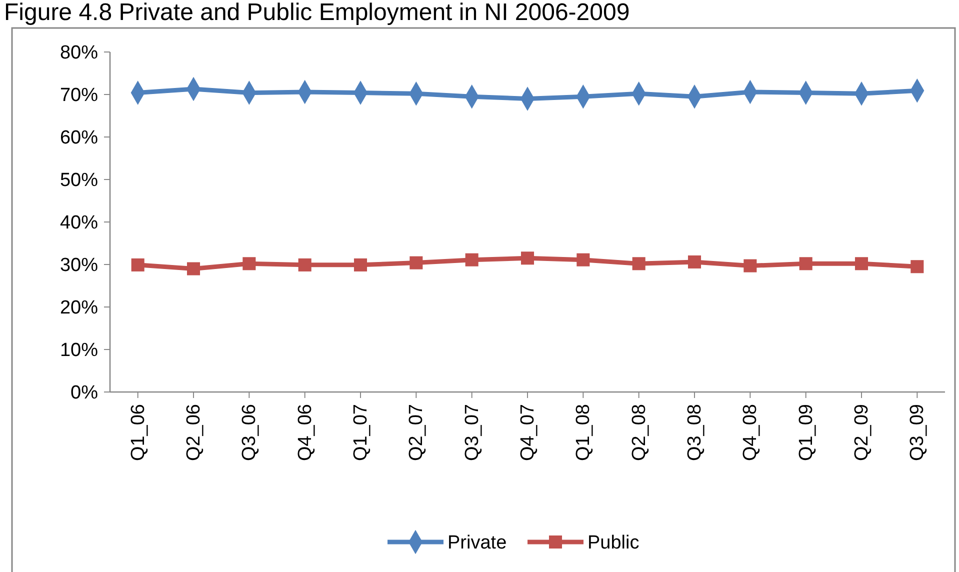  I want to click on x-tick-label: Q3_07, so click(472, 433).